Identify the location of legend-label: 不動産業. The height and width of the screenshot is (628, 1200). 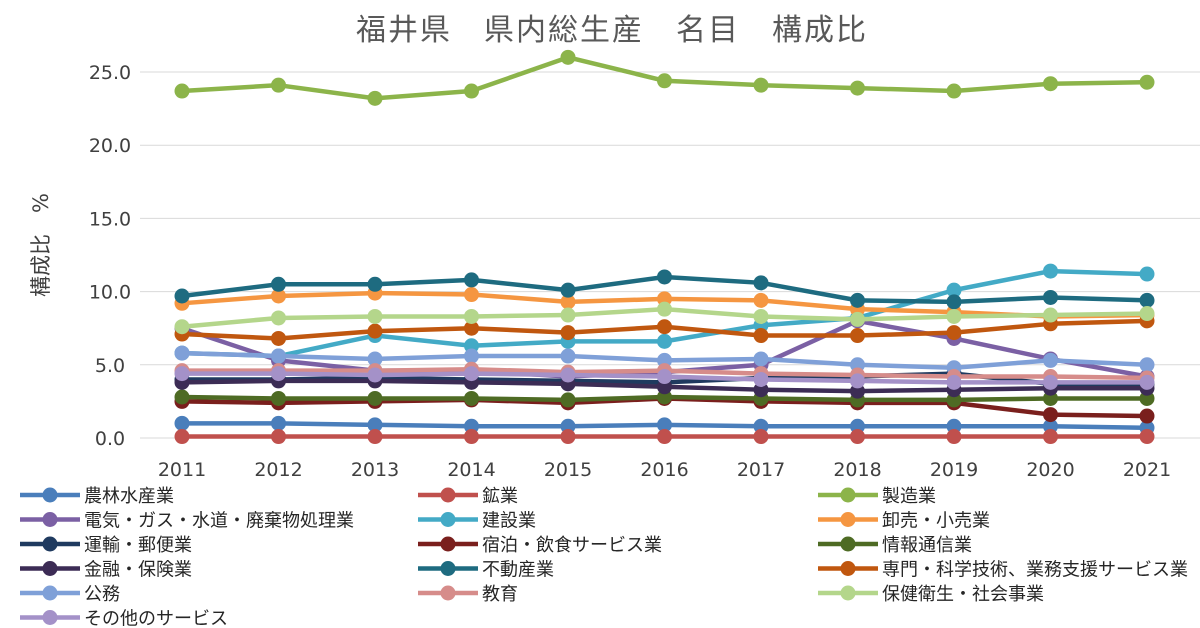
(518, 570).